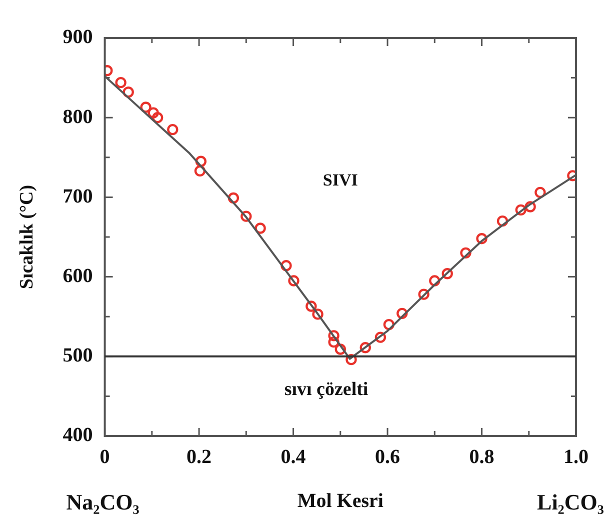  What do you see at coordinates (77, 355) in the screenshot?
I see `y-tick-label: 500` at bounding box center [77, 355].